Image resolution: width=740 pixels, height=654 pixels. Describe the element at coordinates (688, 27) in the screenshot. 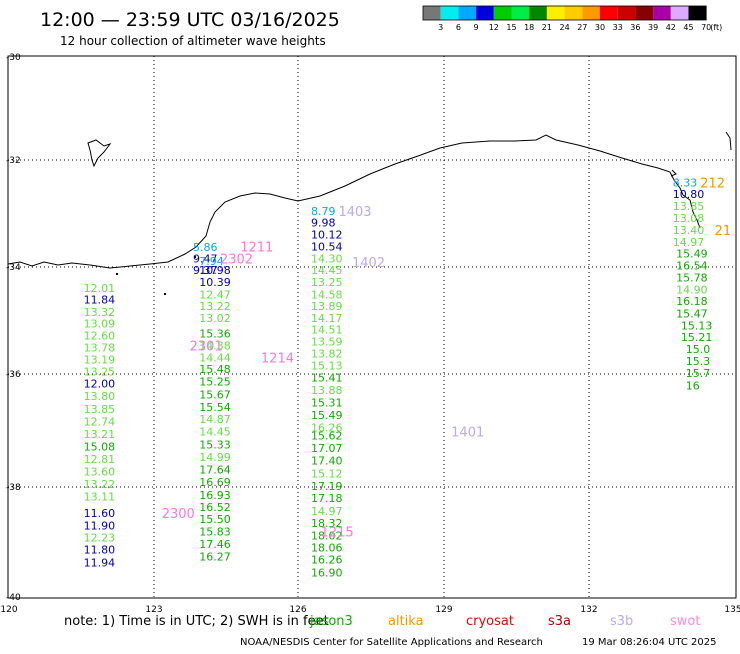

I see `legend-label: 45` at that location.